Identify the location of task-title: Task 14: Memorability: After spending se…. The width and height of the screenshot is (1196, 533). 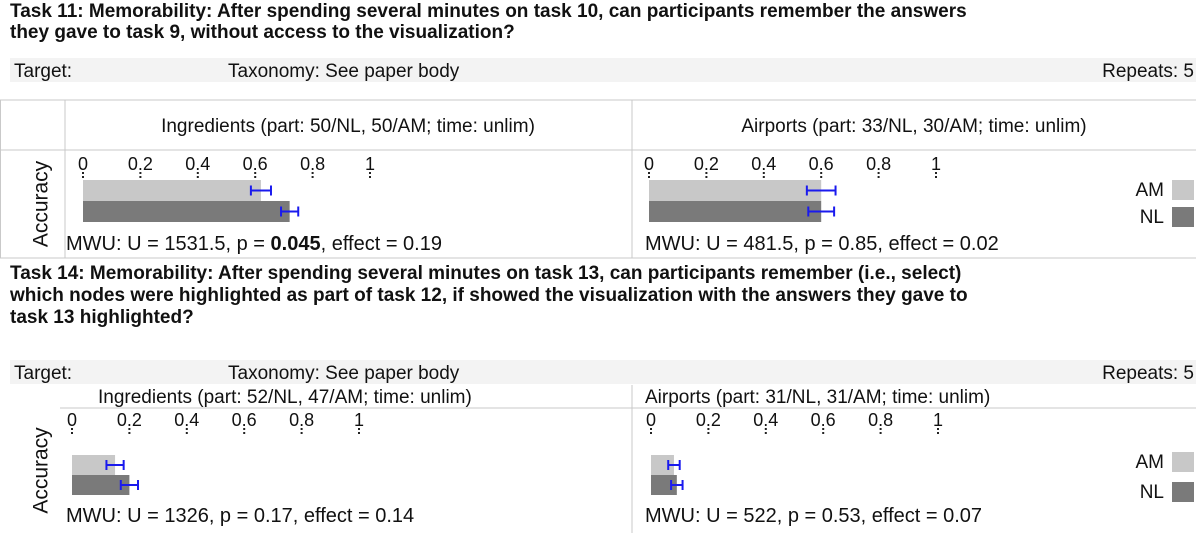
(485, 273).